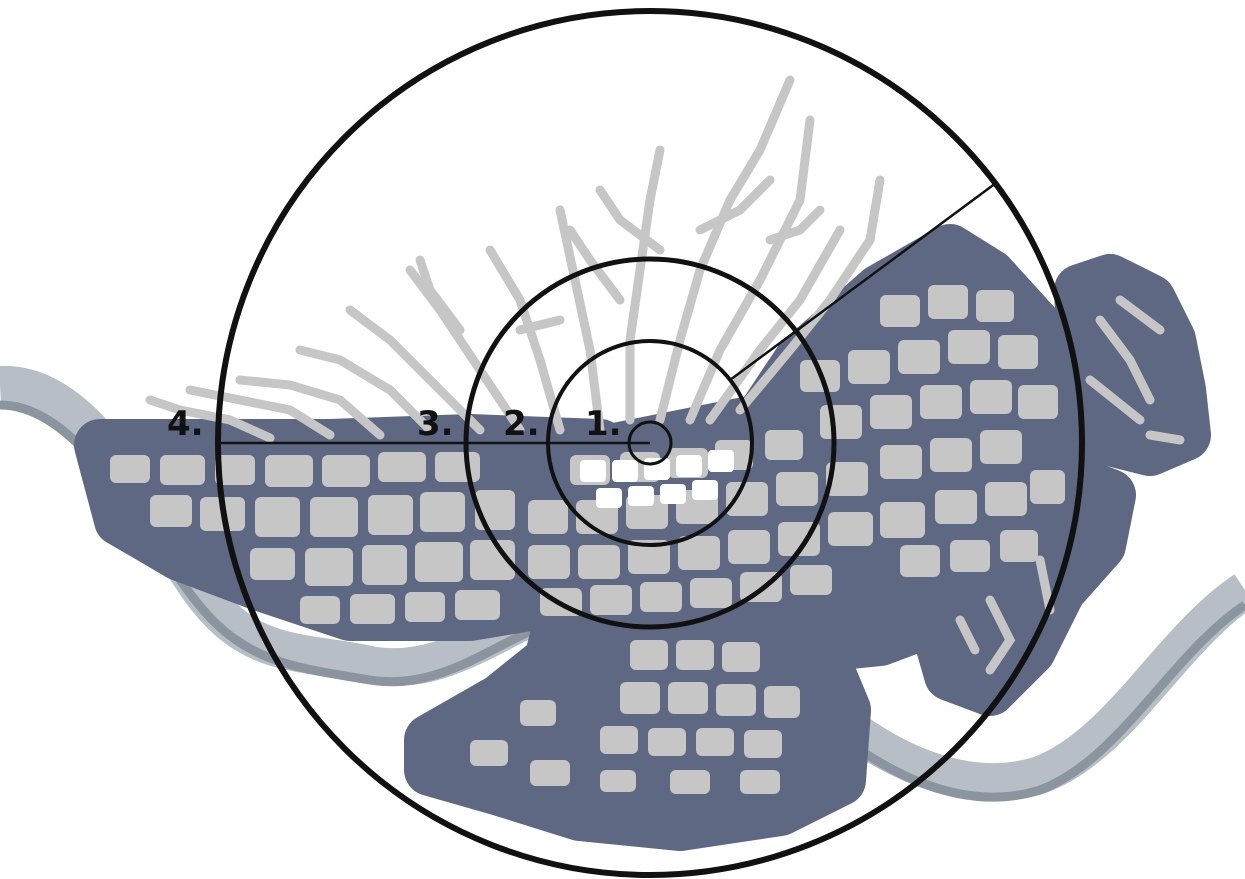 The width and height of the screenshot is (1245, 879). What do you see at coordinates (521, 424) in the screenshot?
I see `ring-label-2: 2.` at bounding box center [521, 424].